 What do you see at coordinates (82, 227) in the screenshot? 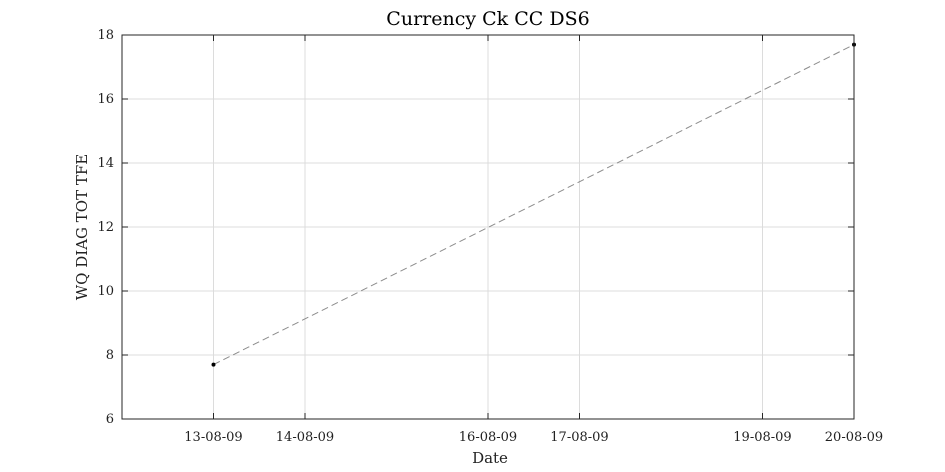
I see `y-axis-label: WQ DIAG TOT TFE` at bounding box center [82, 227].